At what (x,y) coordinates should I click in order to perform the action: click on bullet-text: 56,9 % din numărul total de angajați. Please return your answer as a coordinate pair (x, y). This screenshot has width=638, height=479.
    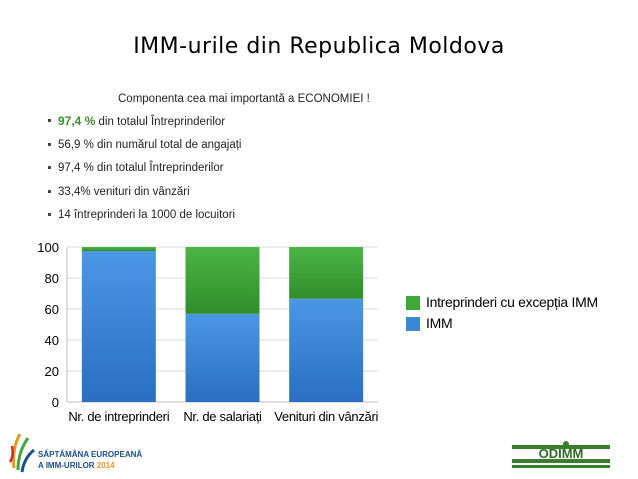
    Looking at the image, I should click on (150, 144).